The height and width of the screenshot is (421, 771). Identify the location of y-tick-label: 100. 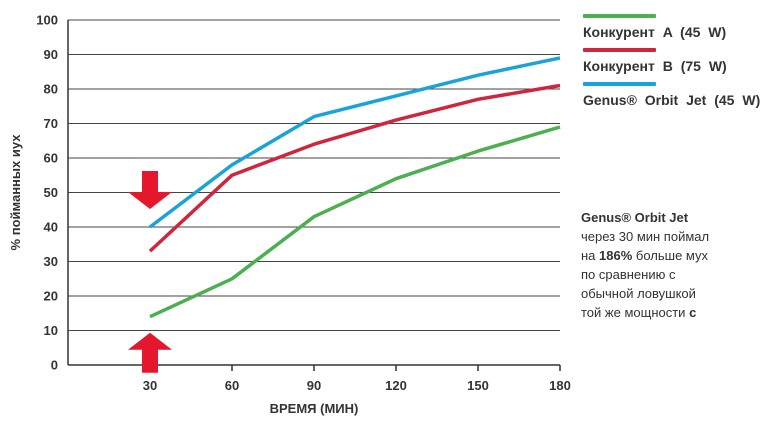
(47, 20).